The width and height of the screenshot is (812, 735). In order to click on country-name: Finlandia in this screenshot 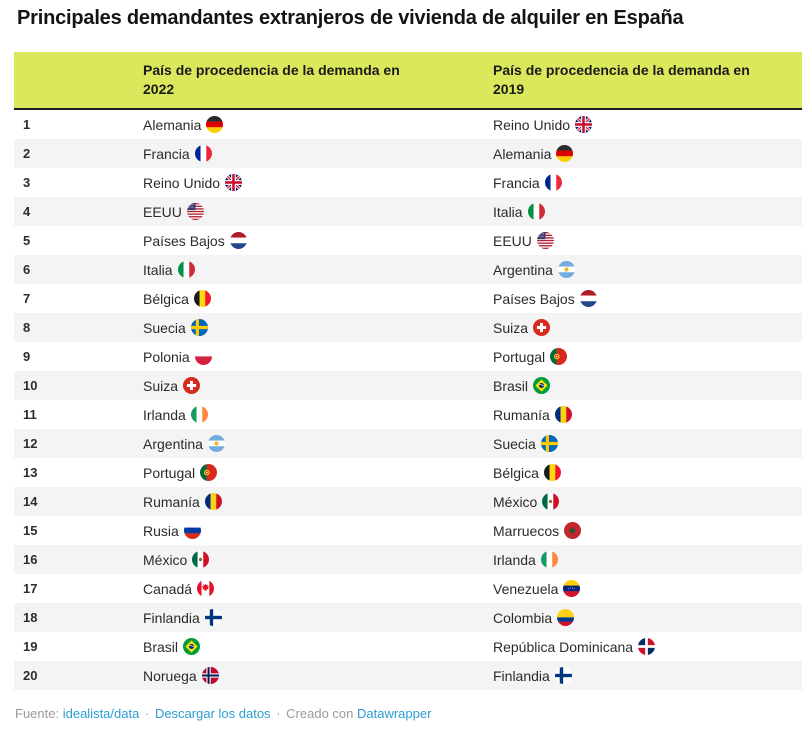, I will do `click(521, 675)`.